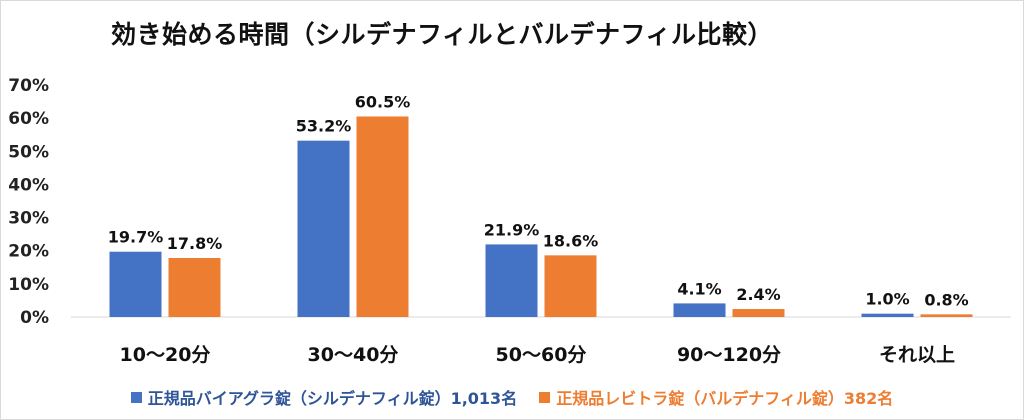 The image size is (1024, 420). Describe the element at coordinates (34, 318) in the screenshot. I see `y-tick-label: 0%` at that location.